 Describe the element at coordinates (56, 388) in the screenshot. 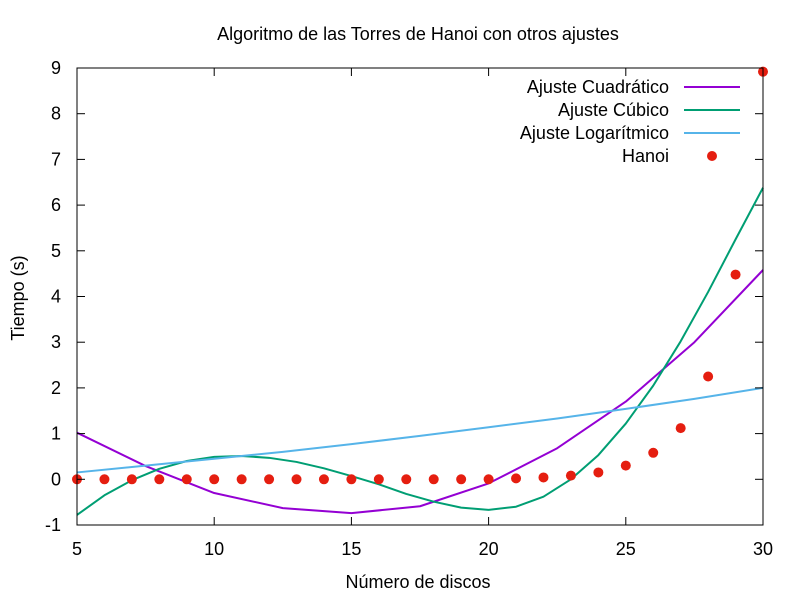

I see `y-tick-label: 2` at that location.